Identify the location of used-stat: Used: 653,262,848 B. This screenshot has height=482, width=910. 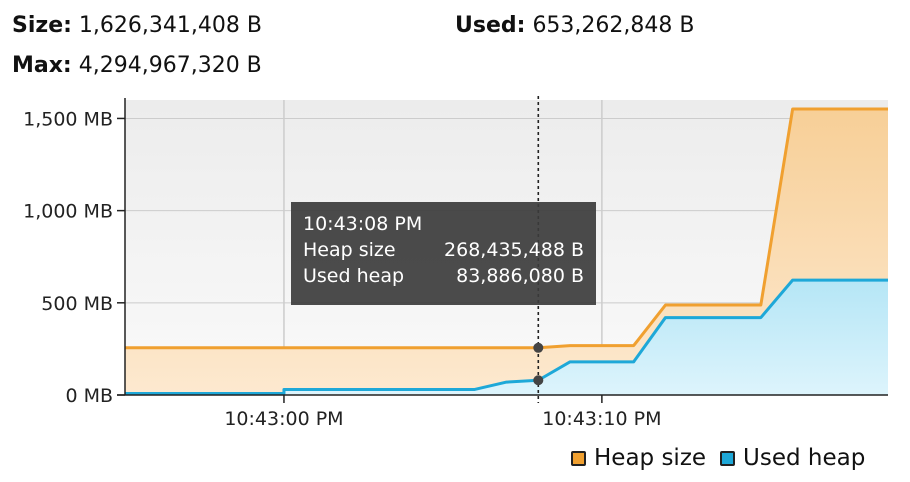
(574, 26).